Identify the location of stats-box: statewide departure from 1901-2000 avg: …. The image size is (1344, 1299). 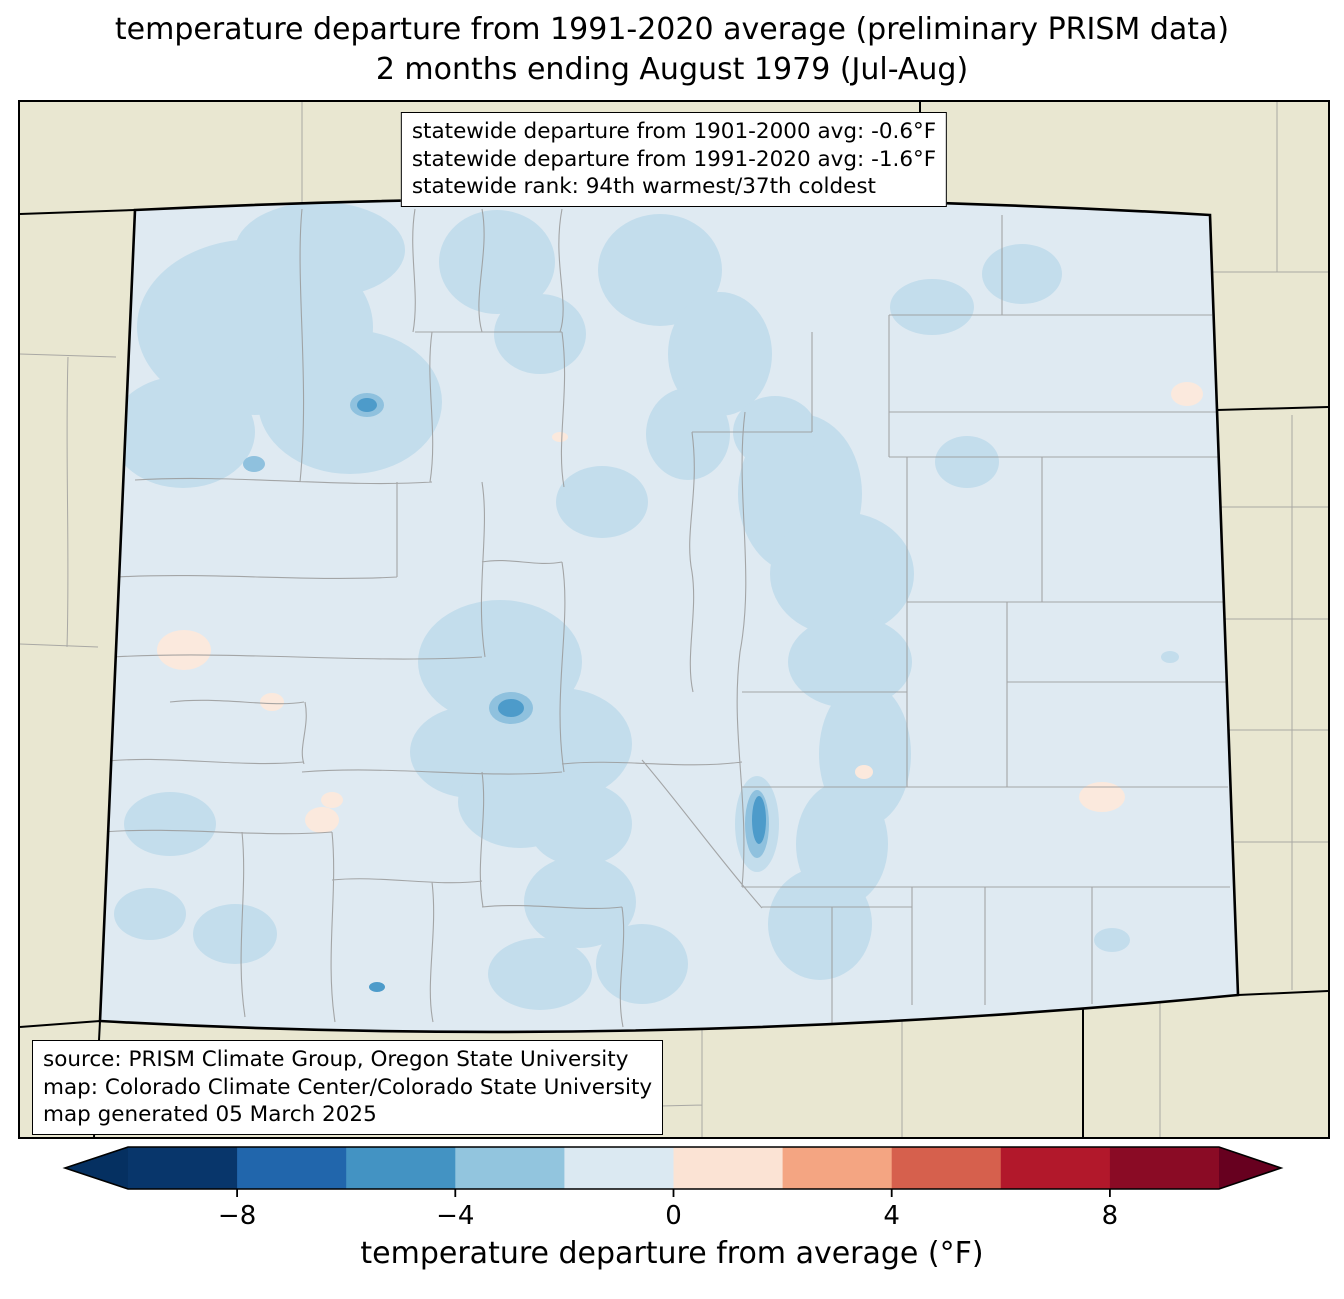
(674, 159).